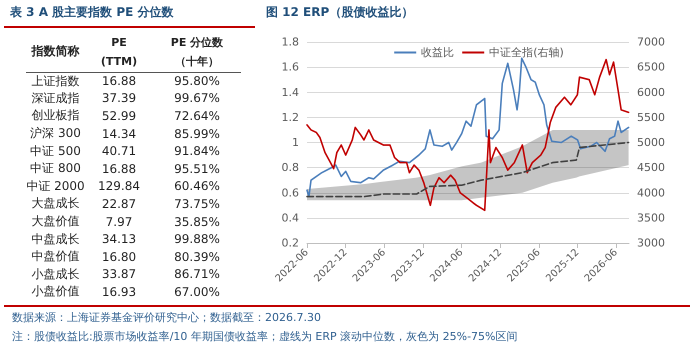 Image resolution: width=700 pixels, height=350 pixels. I want to click on data-label: 129.84, so click(119, 187).